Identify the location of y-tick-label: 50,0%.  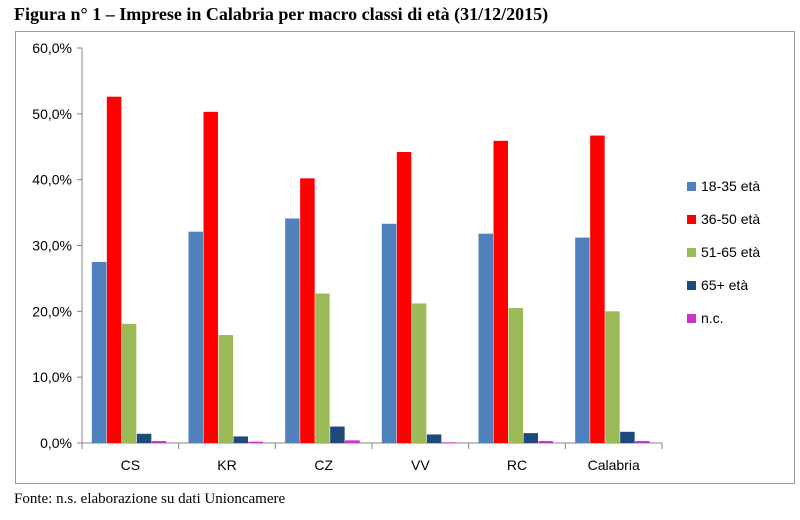
(52, 114).